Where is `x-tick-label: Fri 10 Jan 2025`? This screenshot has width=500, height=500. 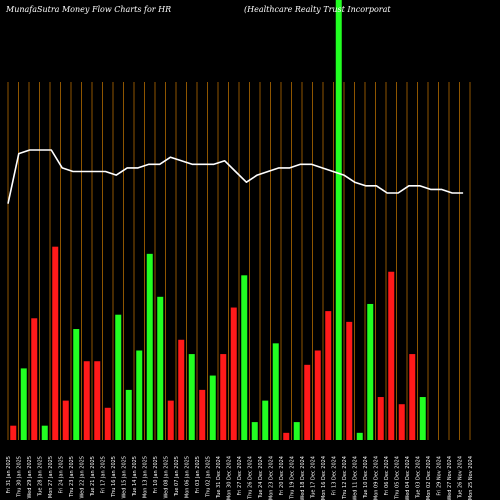 x-tick-label: Fri 10 Jan 2025 is located at coordinates (156, 475).